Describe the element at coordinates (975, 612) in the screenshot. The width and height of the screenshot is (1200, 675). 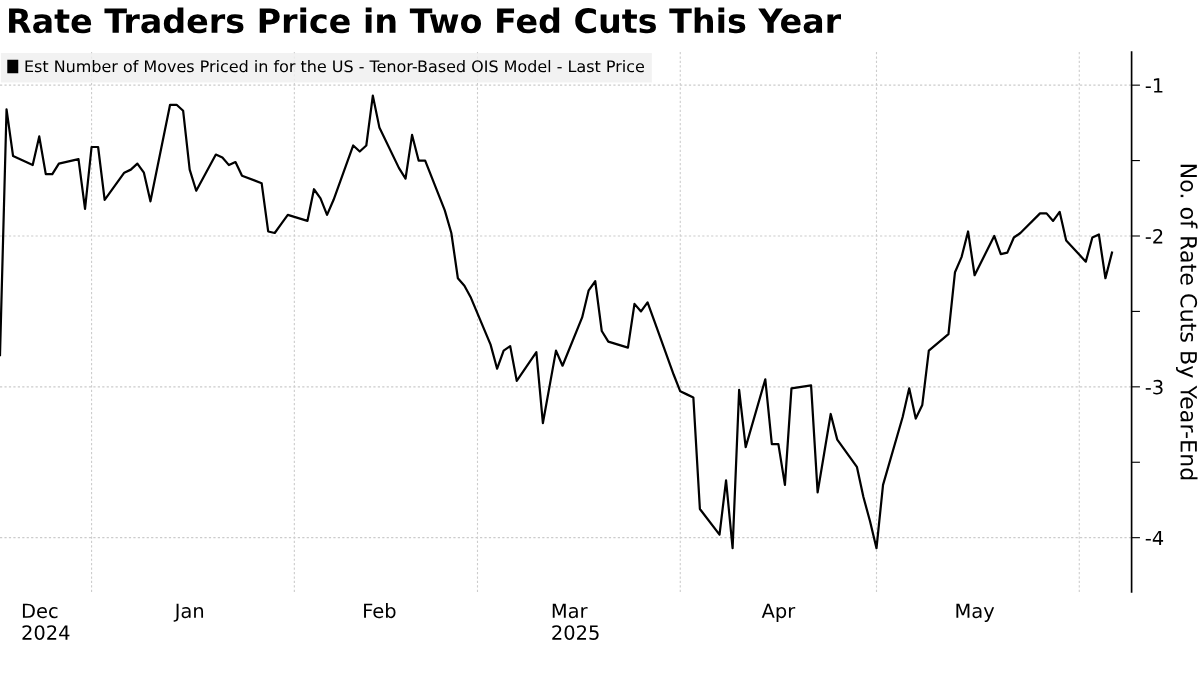
I see `x-tick-label: May` at that location.